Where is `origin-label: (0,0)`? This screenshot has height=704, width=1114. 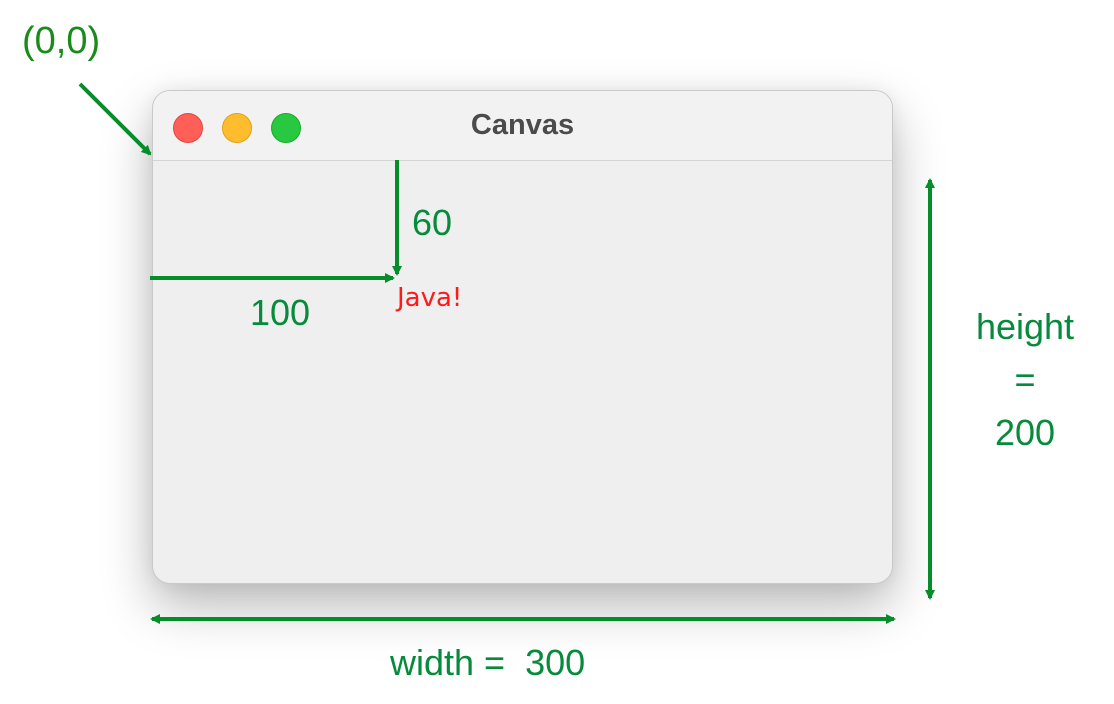 origin-label: (0,0) is located at coordinates (61, 41).